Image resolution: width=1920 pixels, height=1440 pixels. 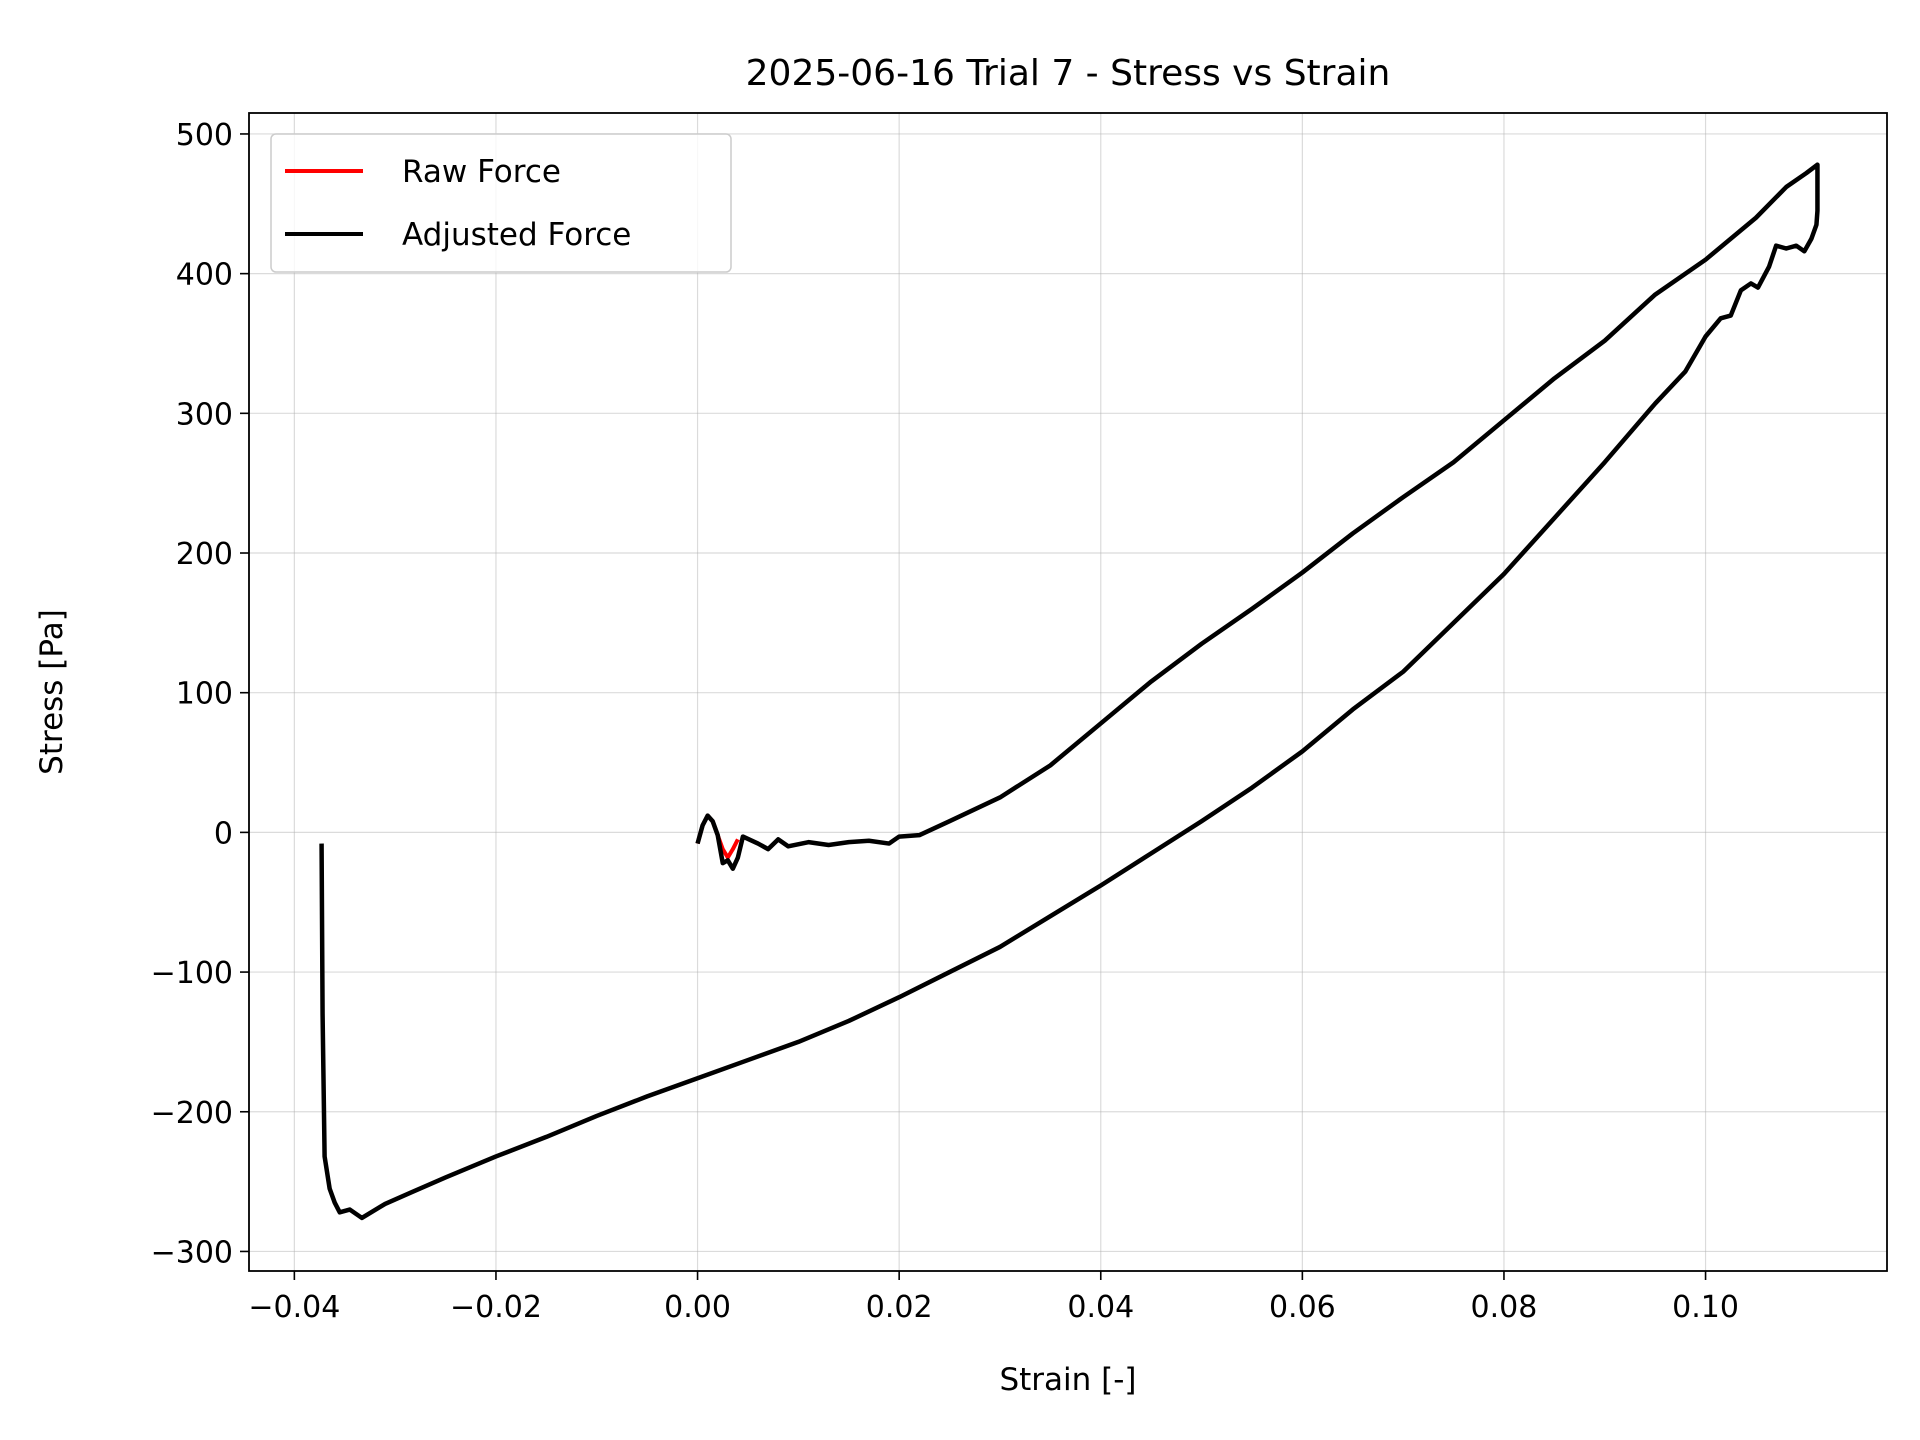 What do you see at coordinates (1302, 1307) in the screenshot?
I see `x-tick-label: 0.06` at bounding box center [1302, 1307].